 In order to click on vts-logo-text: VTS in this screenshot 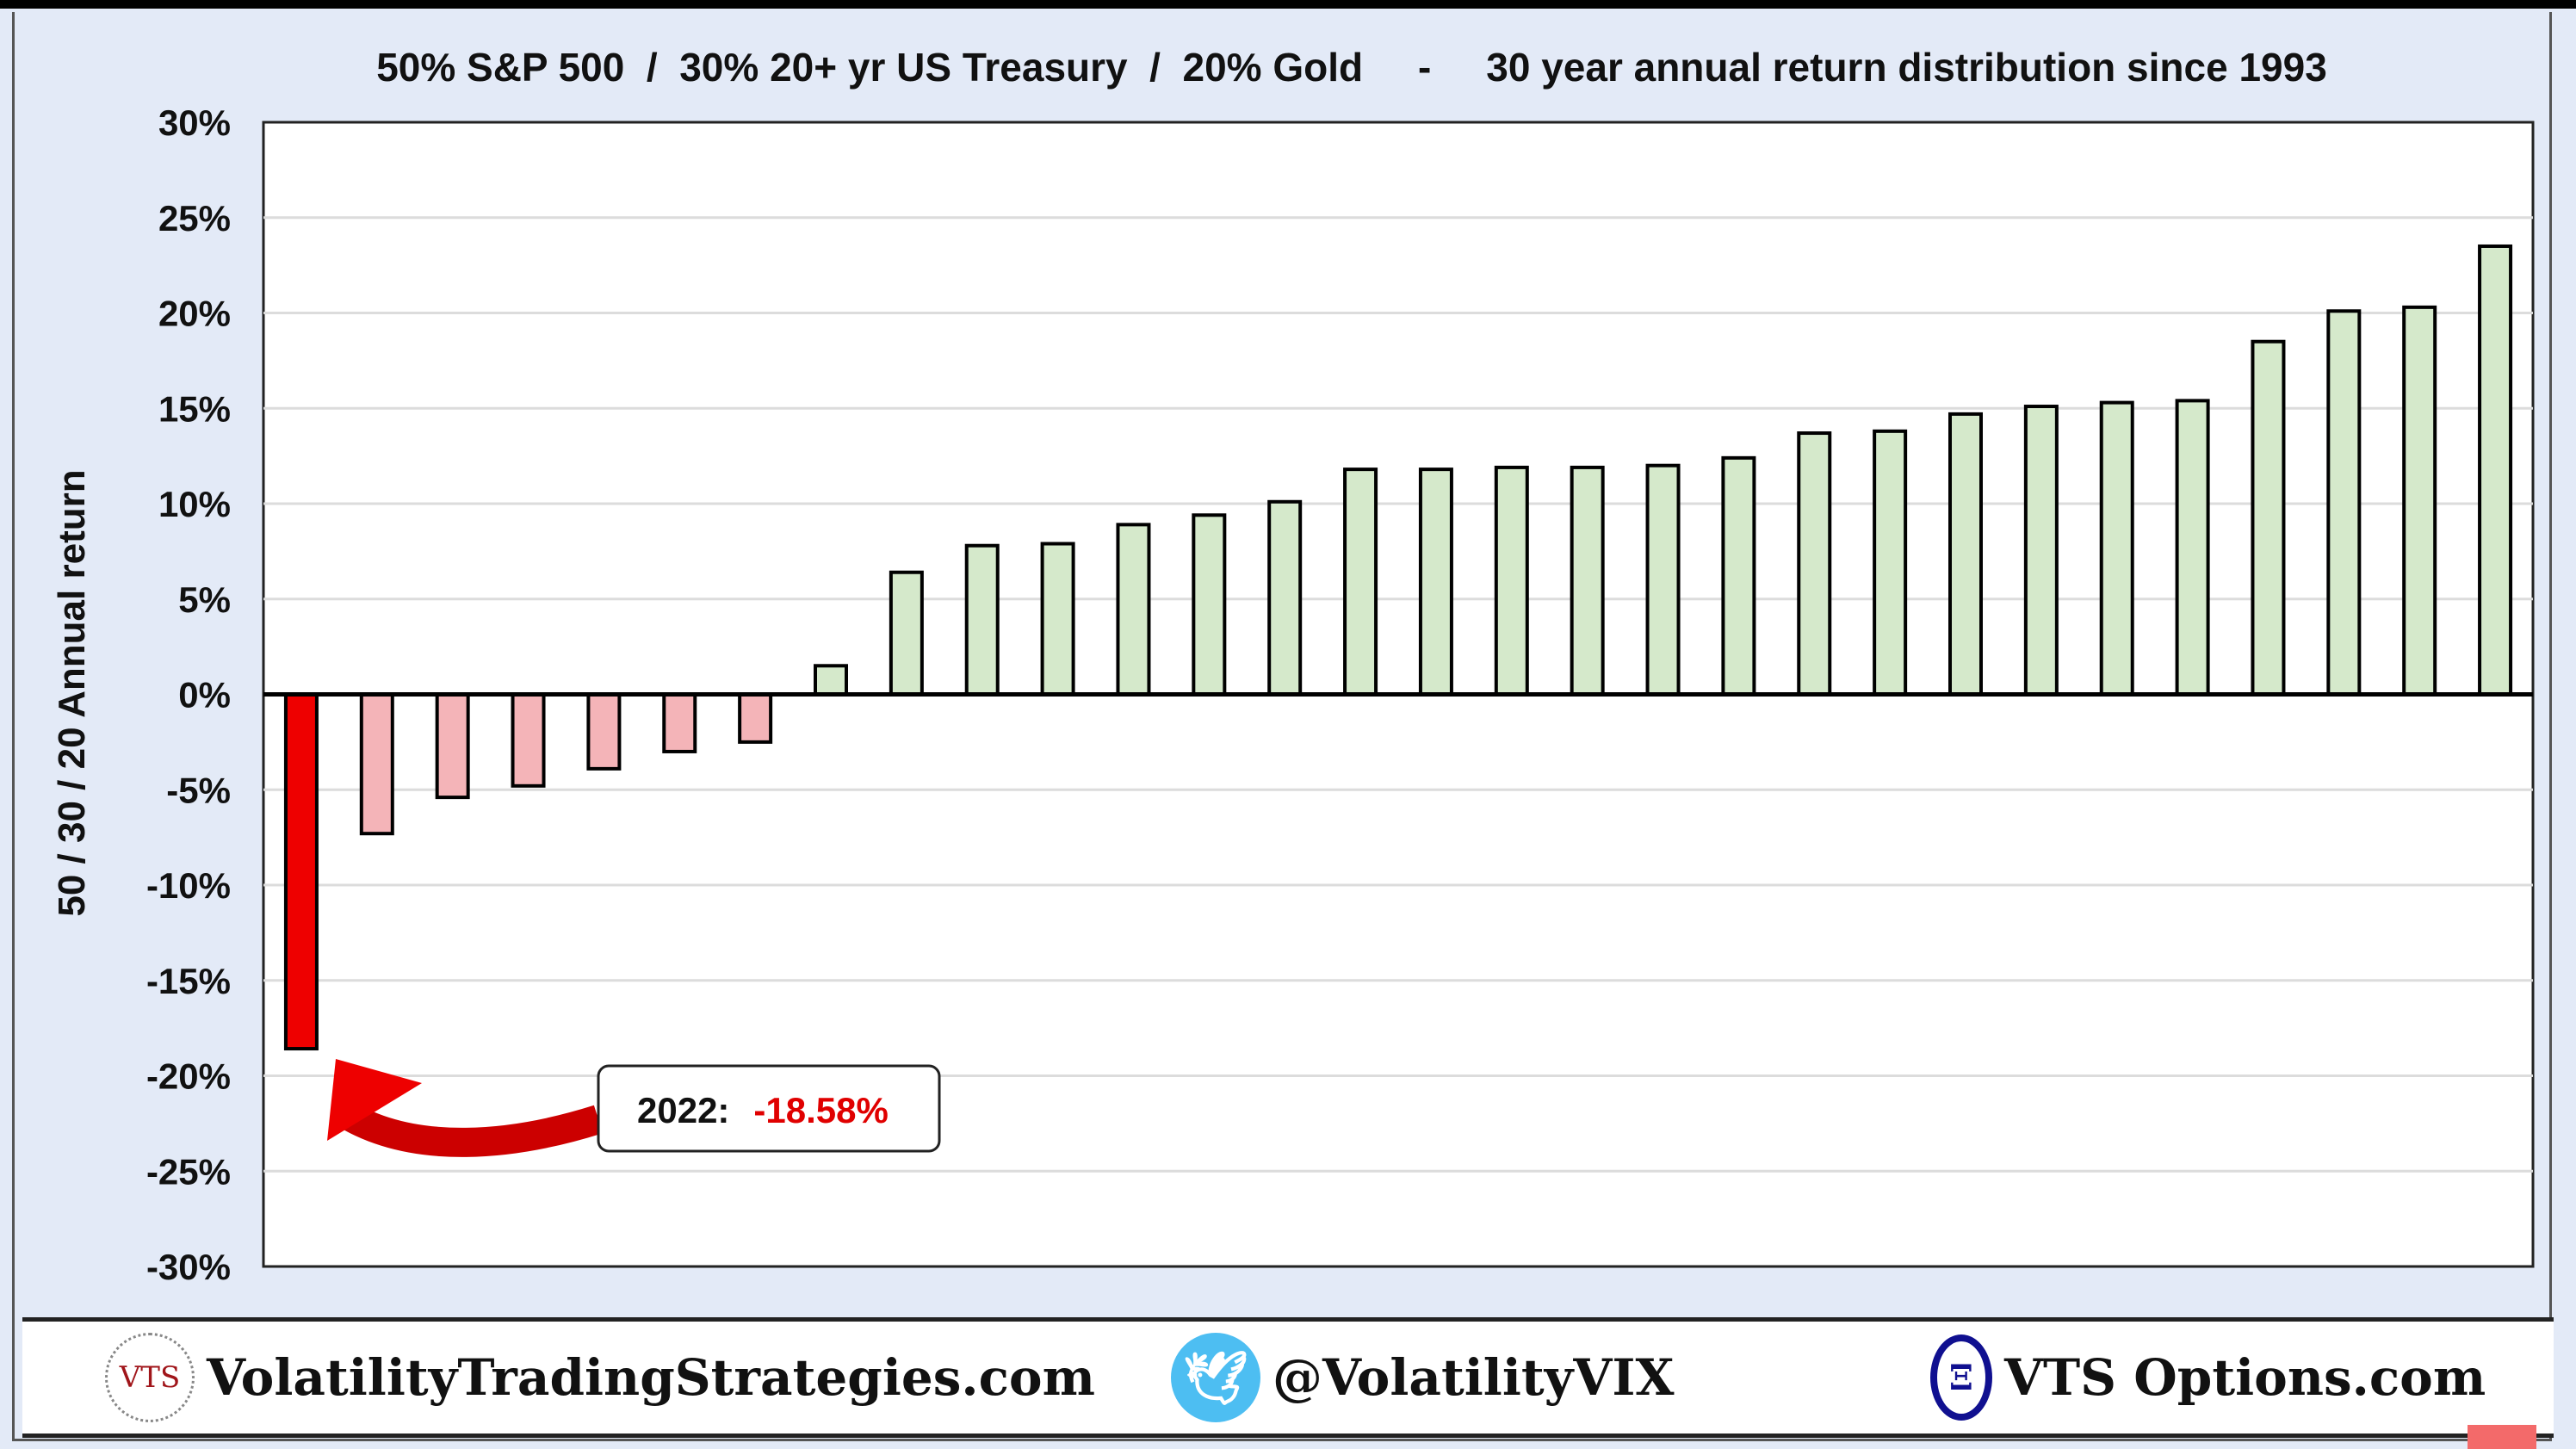, I will do `click(150, 1378)`.